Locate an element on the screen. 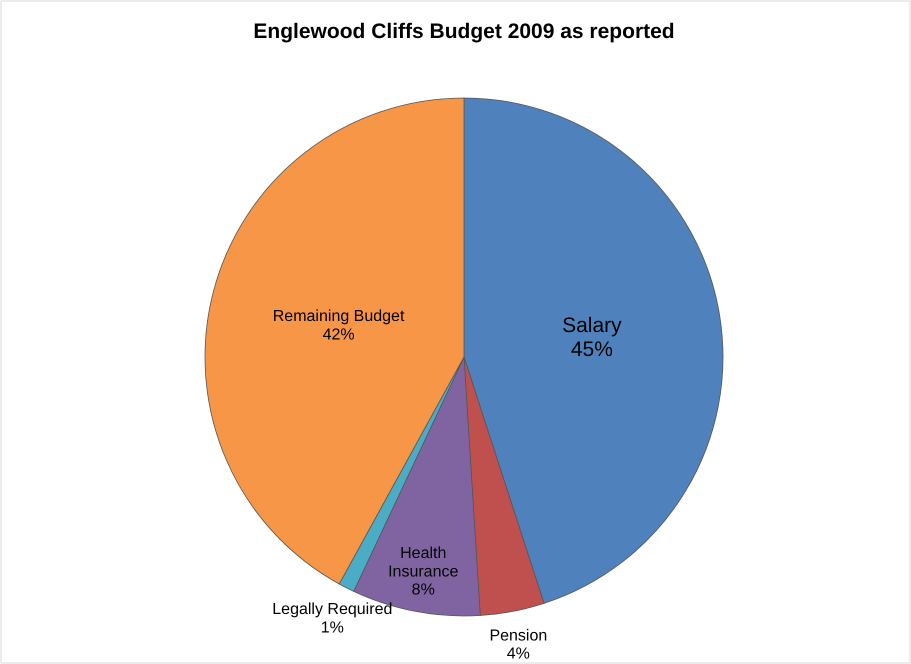 This screenshot has width=911, height=664. slice-label: Salary is located at coordinates (592, 326).